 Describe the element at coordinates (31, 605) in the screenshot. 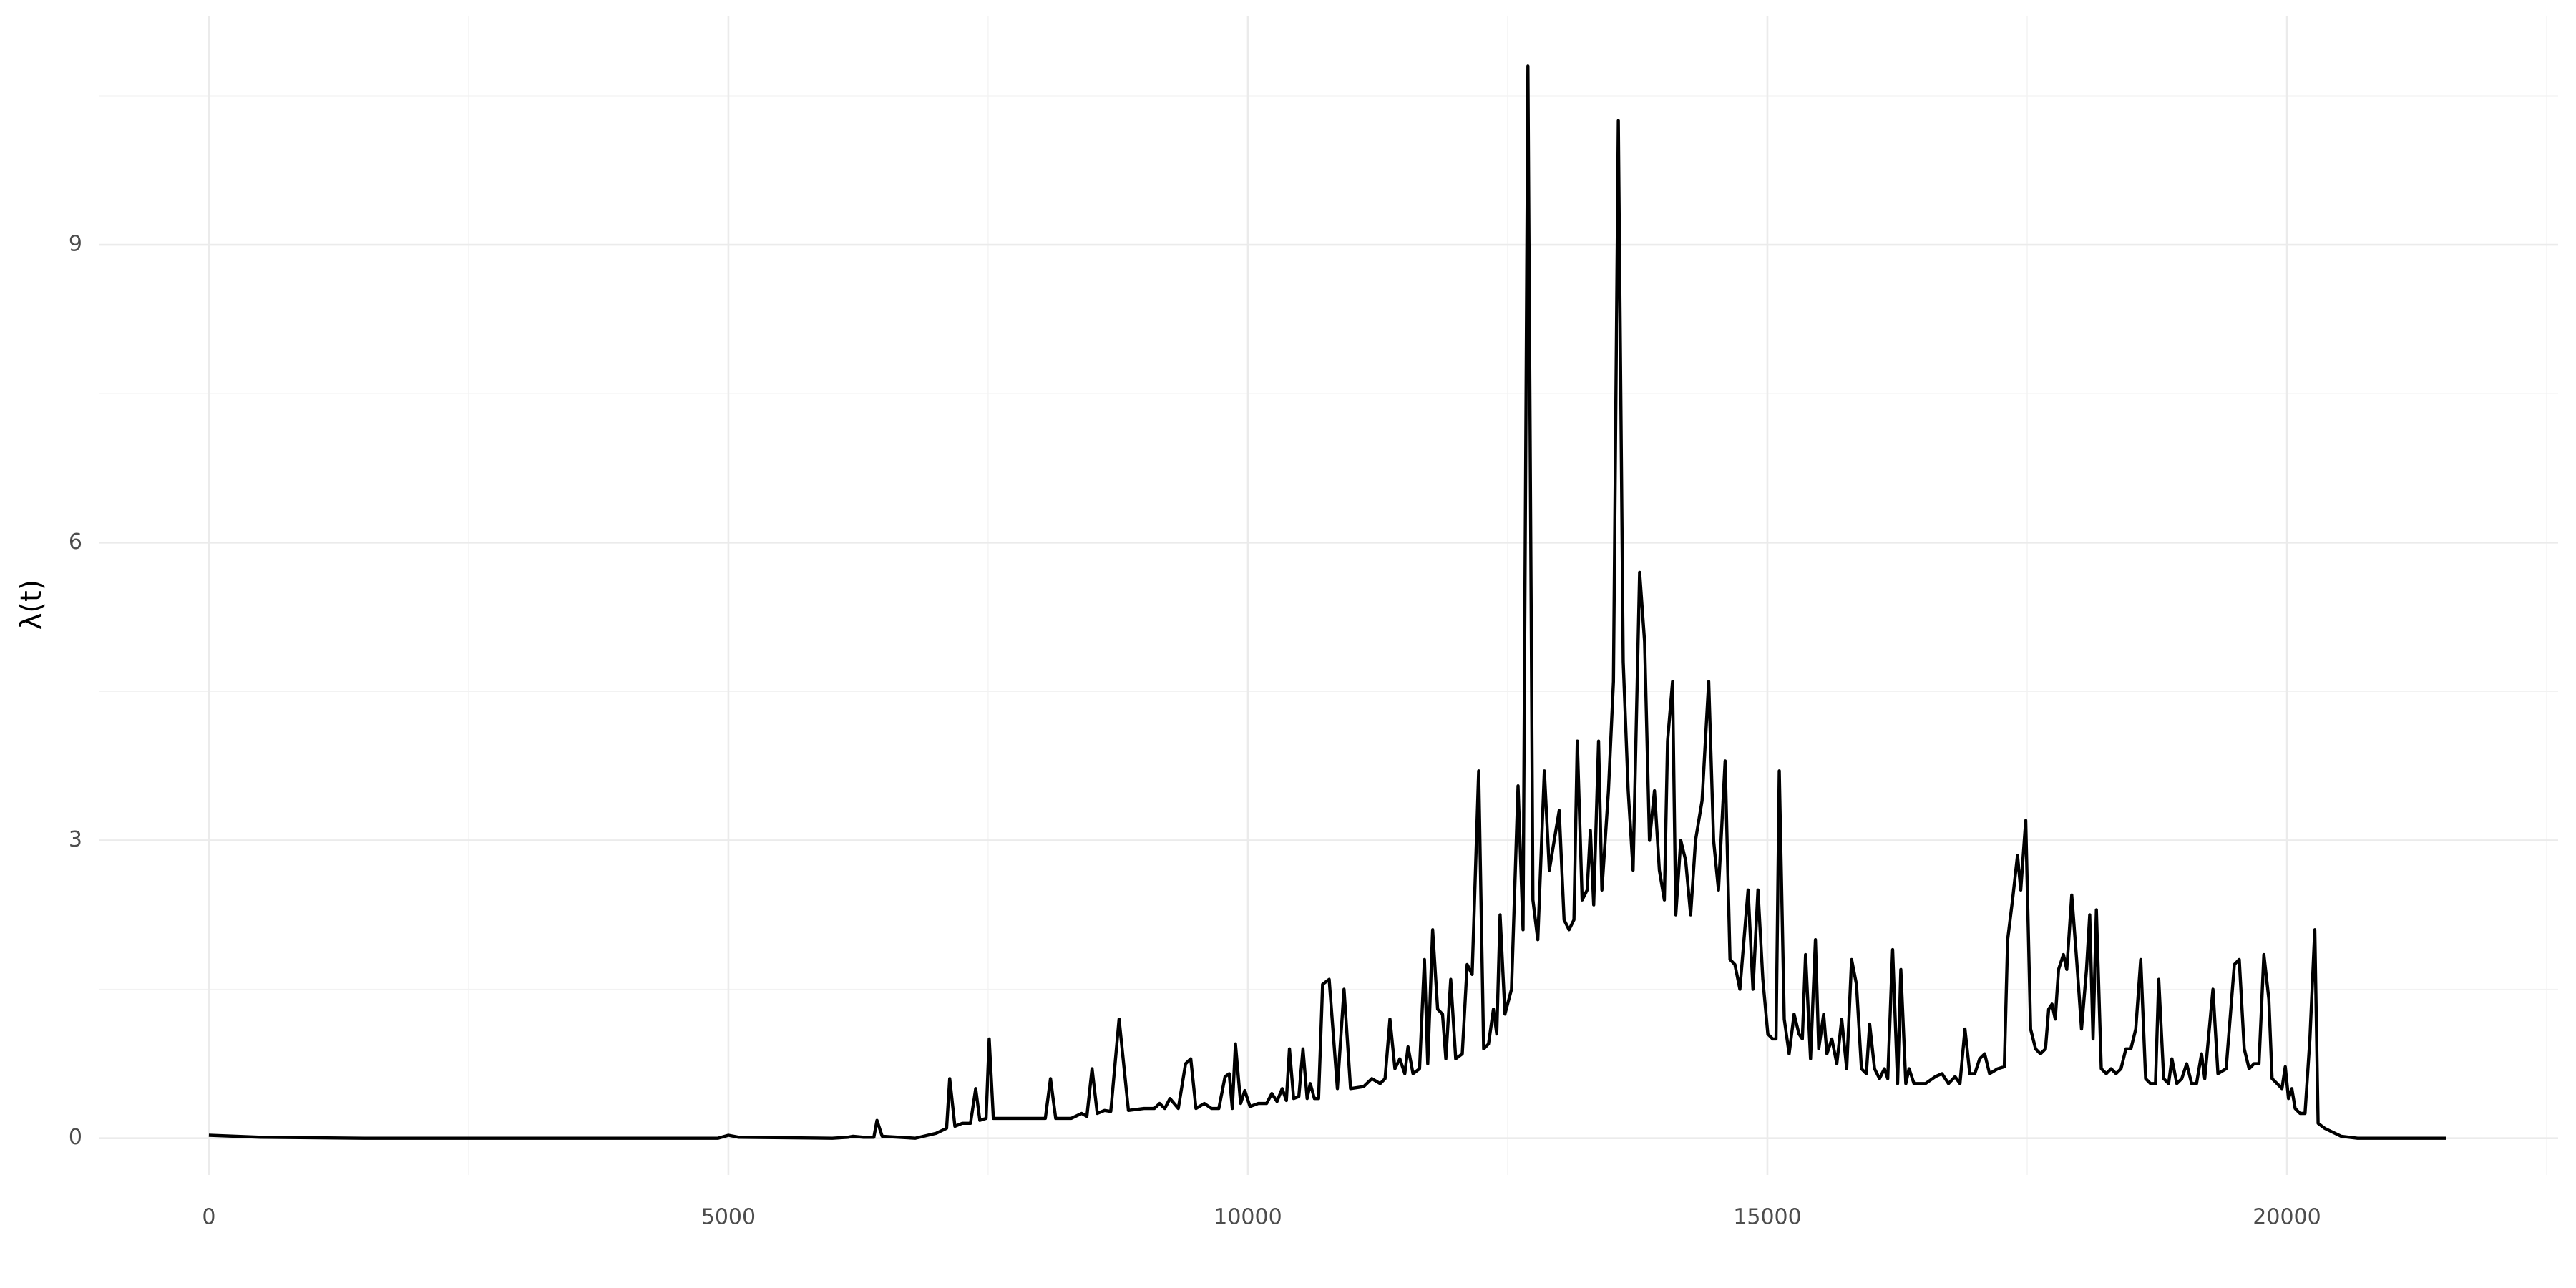

I see `y-axis-title: λ(t)` at that location.